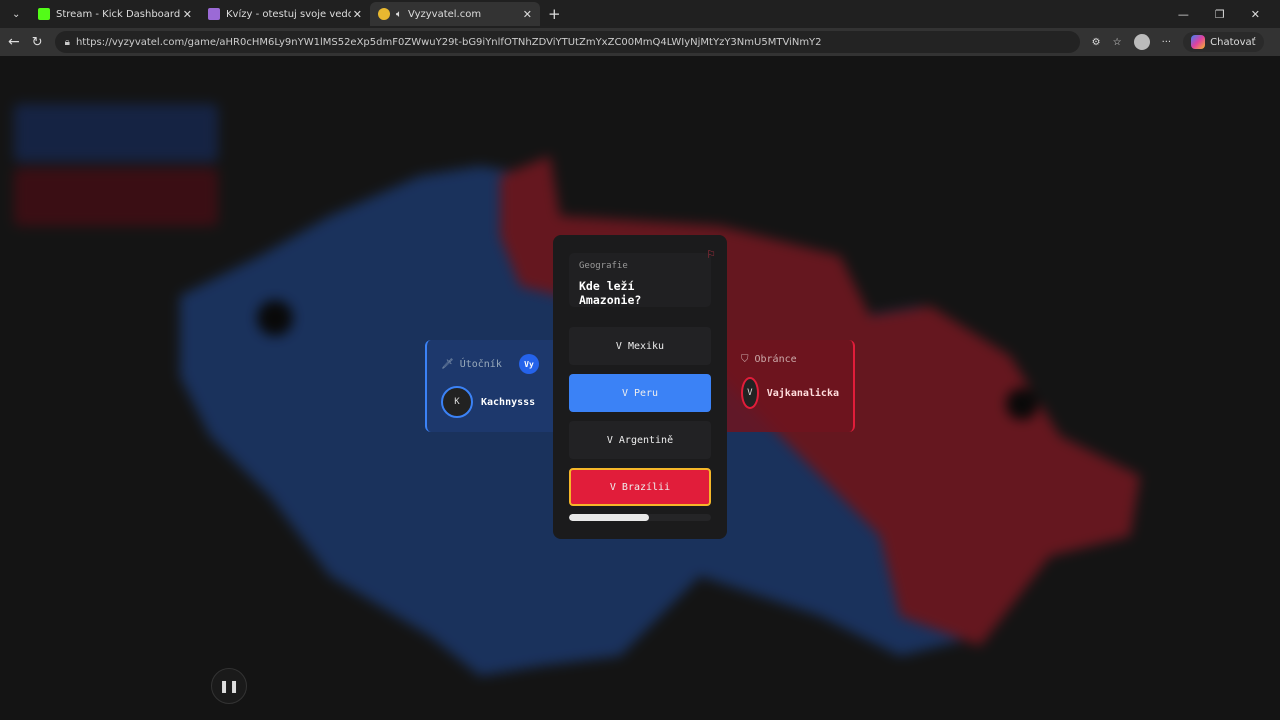 This screenshot has width=1280, height=720. I want to click on question-text: Kde leží Amazonie?, so click(610, 293).